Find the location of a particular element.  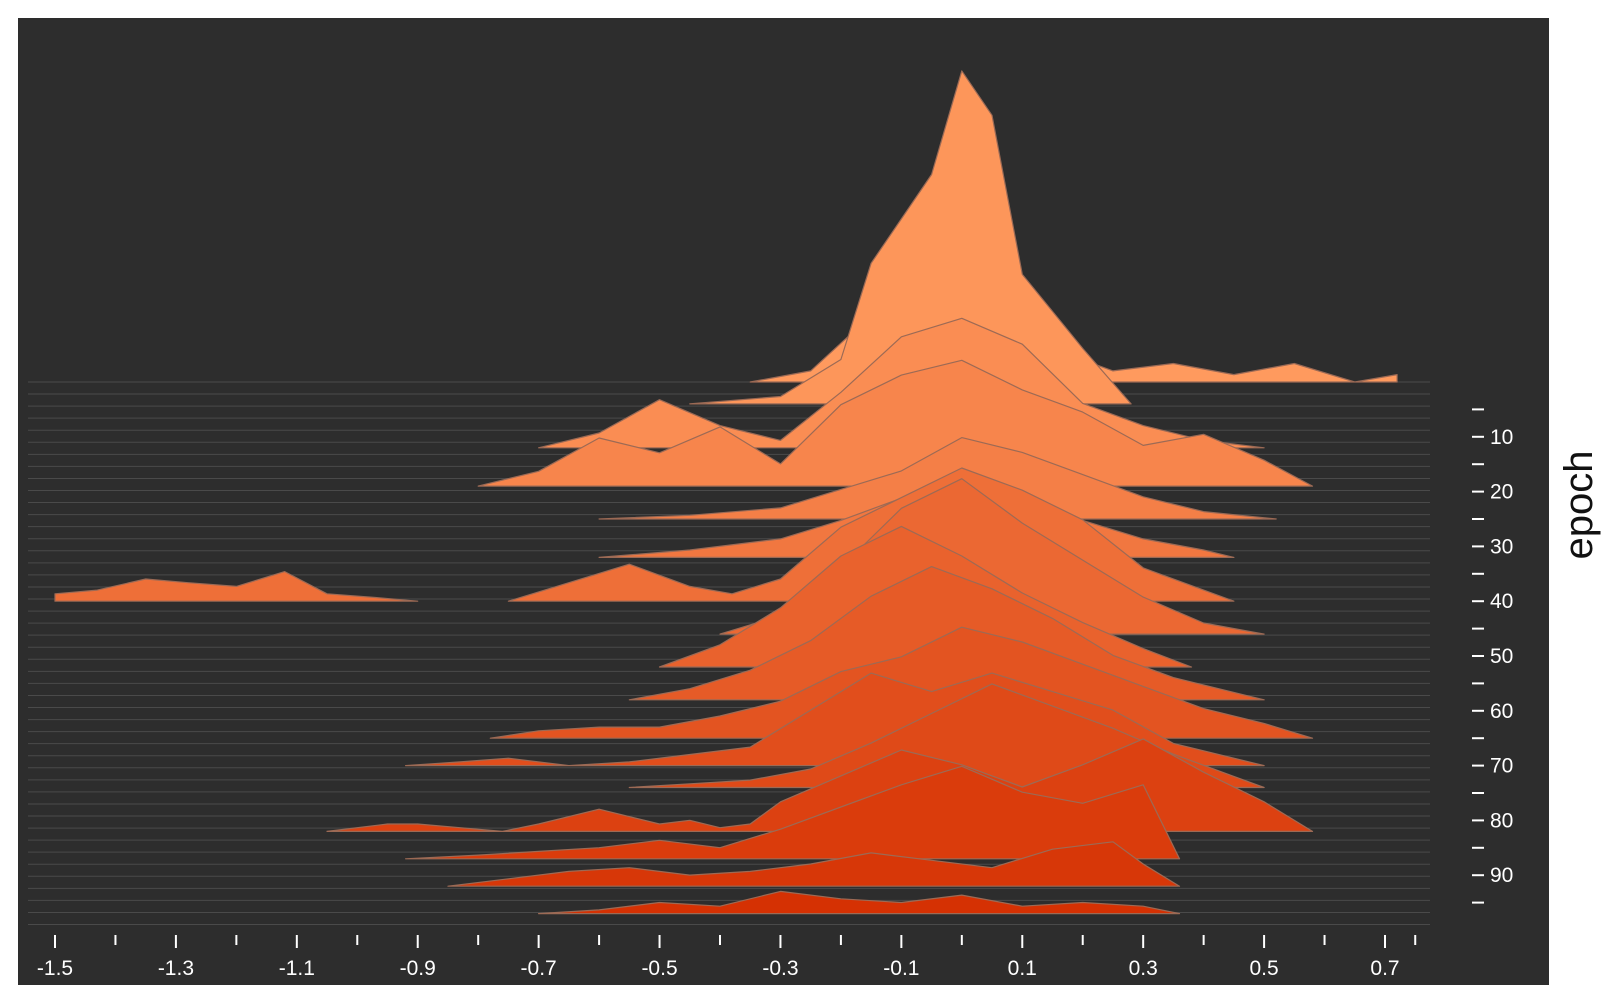

epoch-tick-label: 80 is located at coordinates (1501, 820).